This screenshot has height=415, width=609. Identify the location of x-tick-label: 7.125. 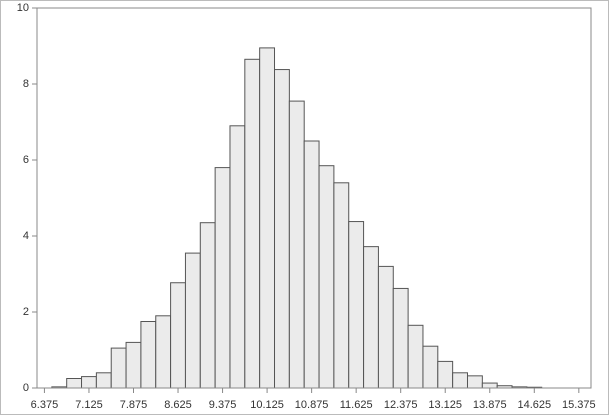
(89, 405).